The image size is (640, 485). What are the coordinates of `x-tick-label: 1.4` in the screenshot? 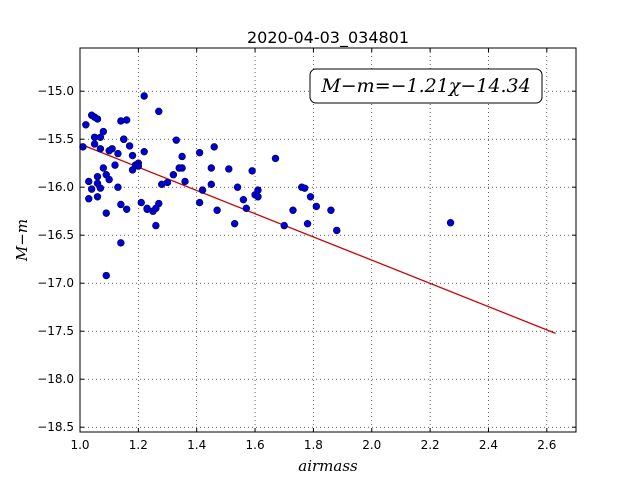 It's located at (196, 445).